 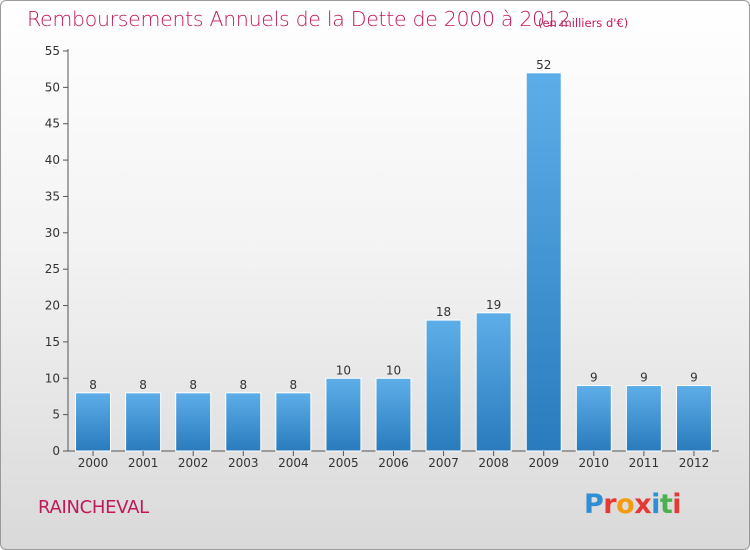 What do you see at coordinates (52, 306) in the screenshot?
I see `y-tick-label: 20` at bounding box center [52, 306].